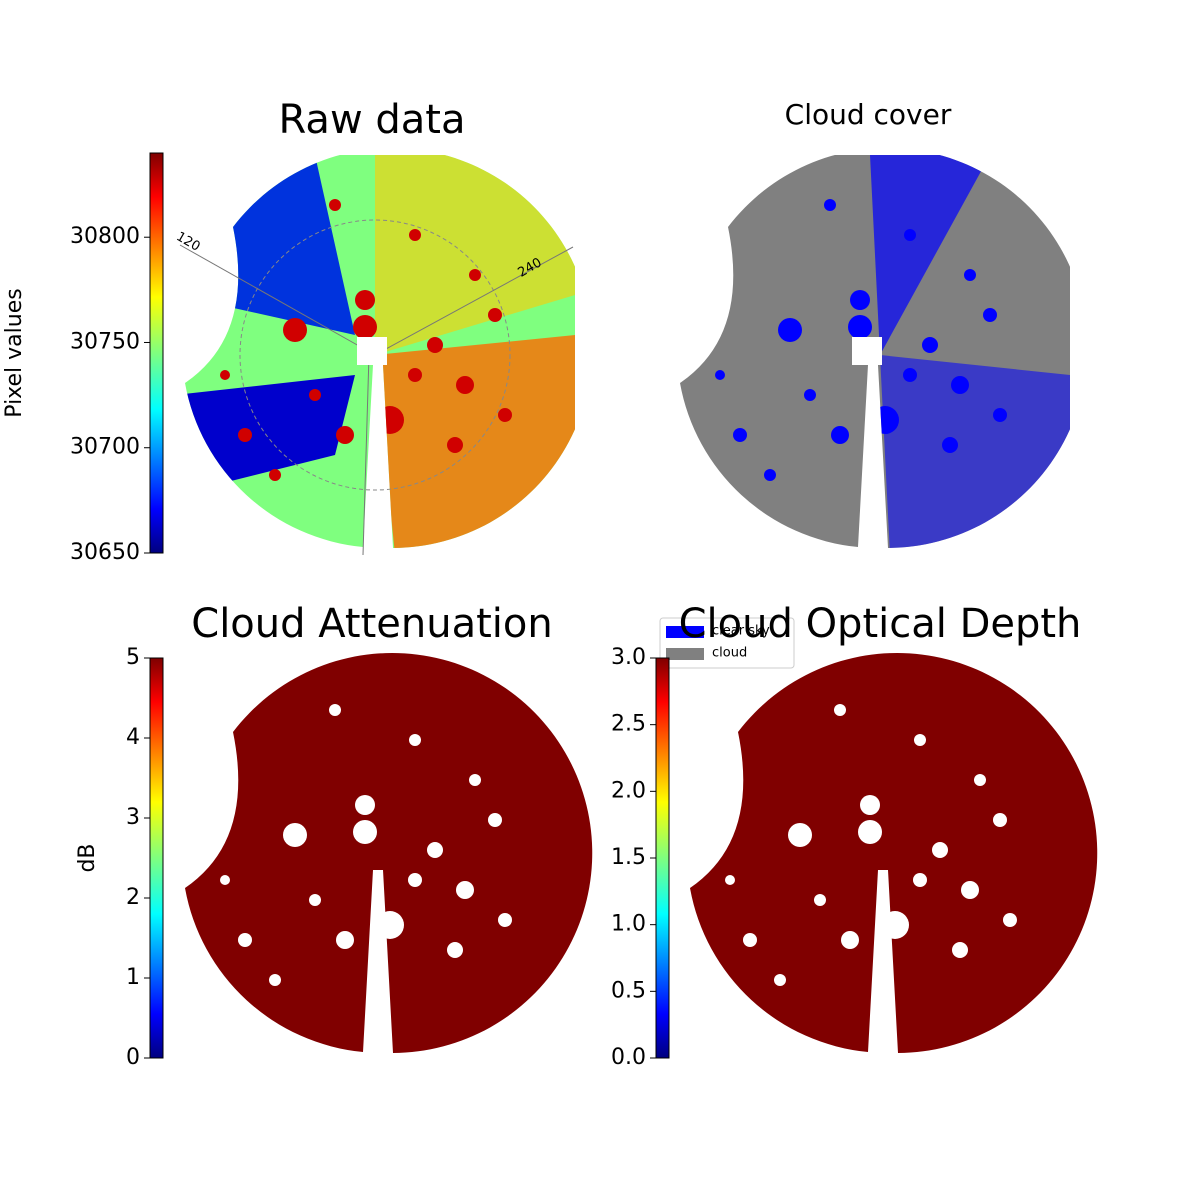 This screenshot has width=1200, height=1200. Describe the element at coordinates (14, 352) in the screenshot. I see `colorbar-label: Pixel values` at that location.